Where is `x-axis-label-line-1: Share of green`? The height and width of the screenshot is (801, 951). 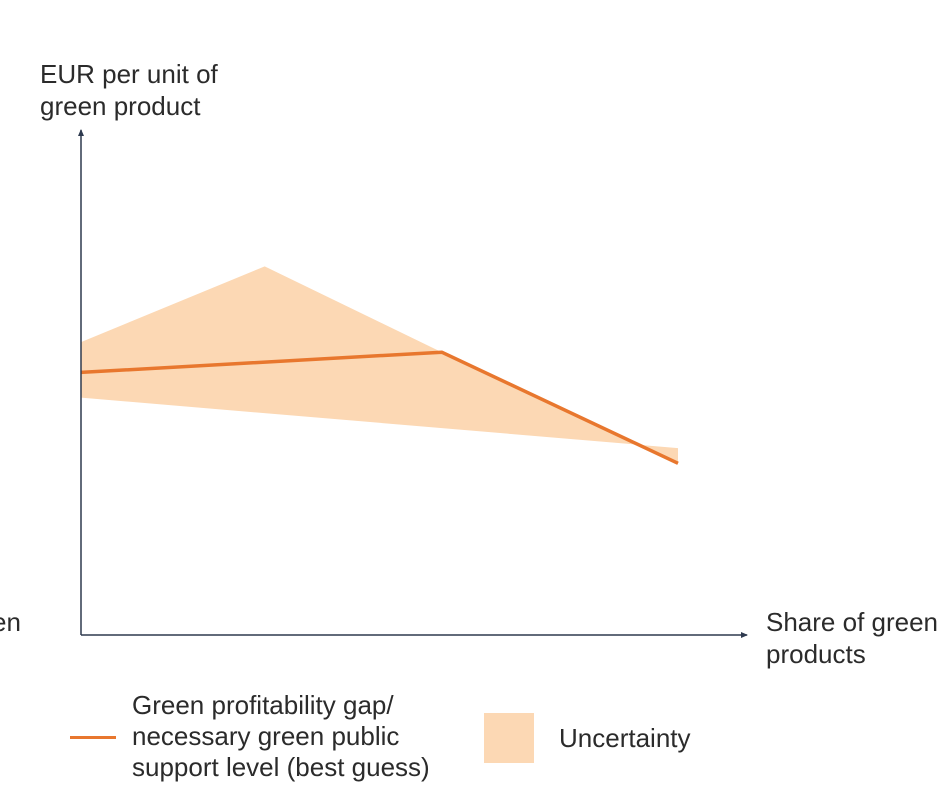
x-axis-label-line-1: Share of green is located at coordinates (852, 622).